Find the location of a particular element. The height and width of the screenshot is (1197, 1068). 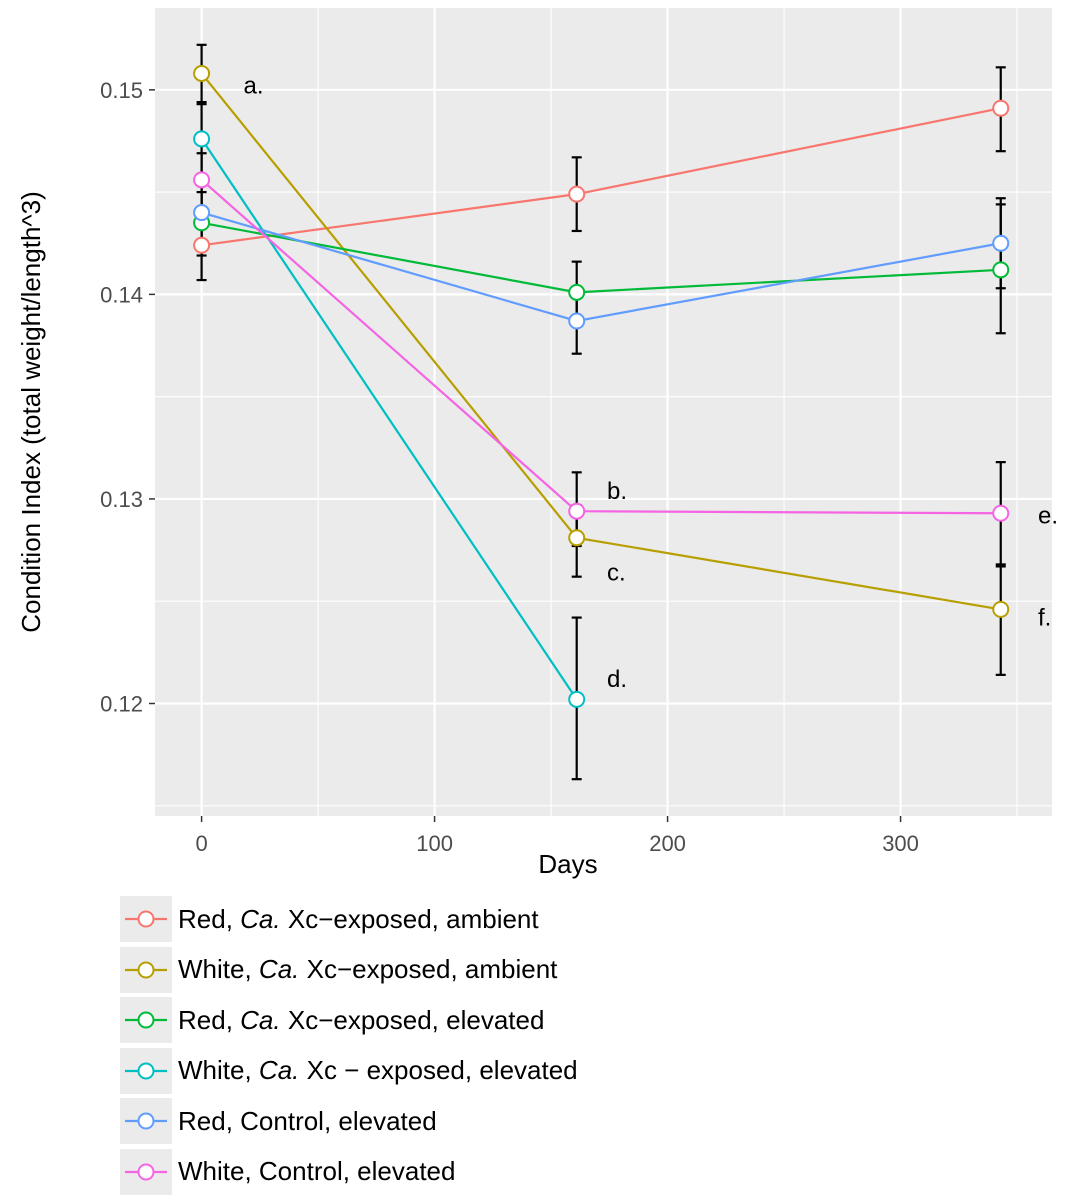

x-tick-label: 300 is located at coordinates (900, 843).